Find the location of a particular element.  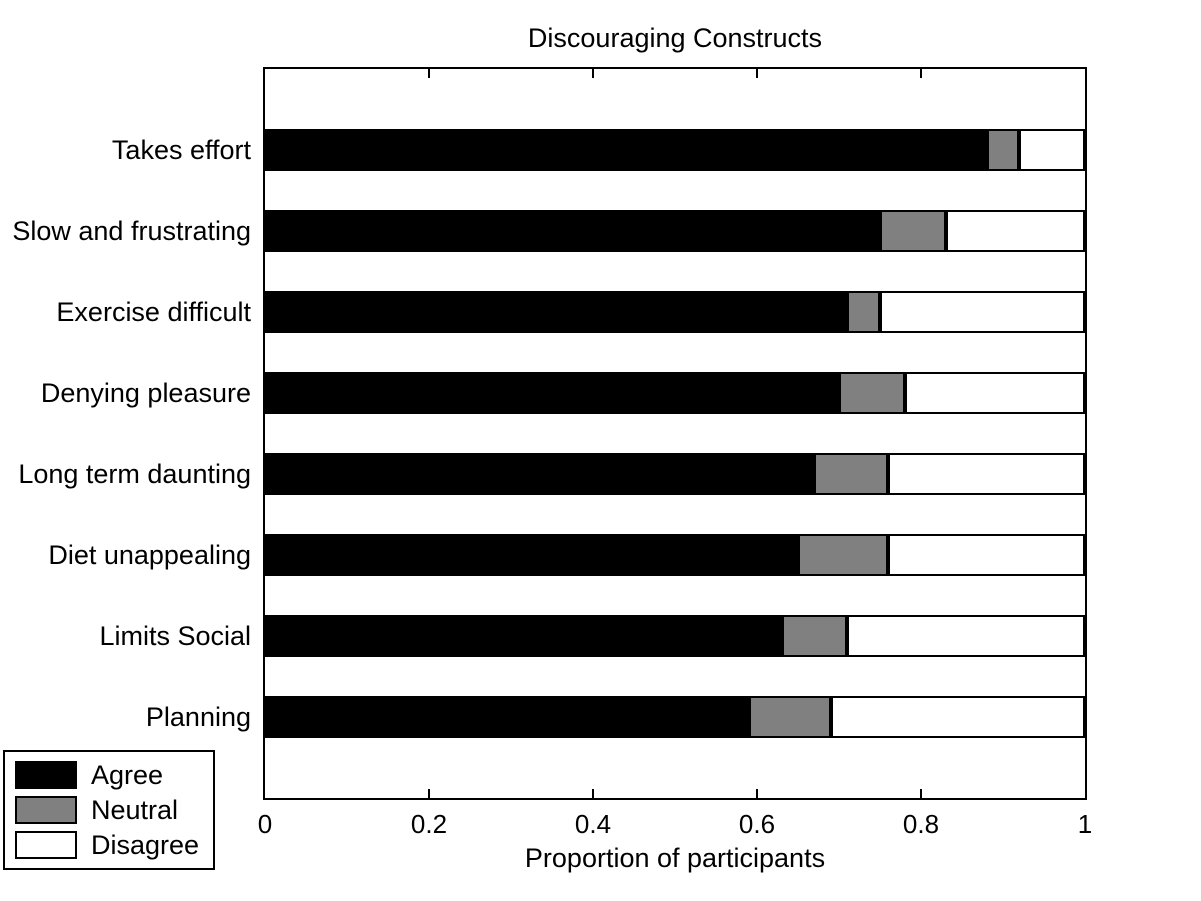

x-tick-label-4: 0.8 is located at coordinates (921, 824).